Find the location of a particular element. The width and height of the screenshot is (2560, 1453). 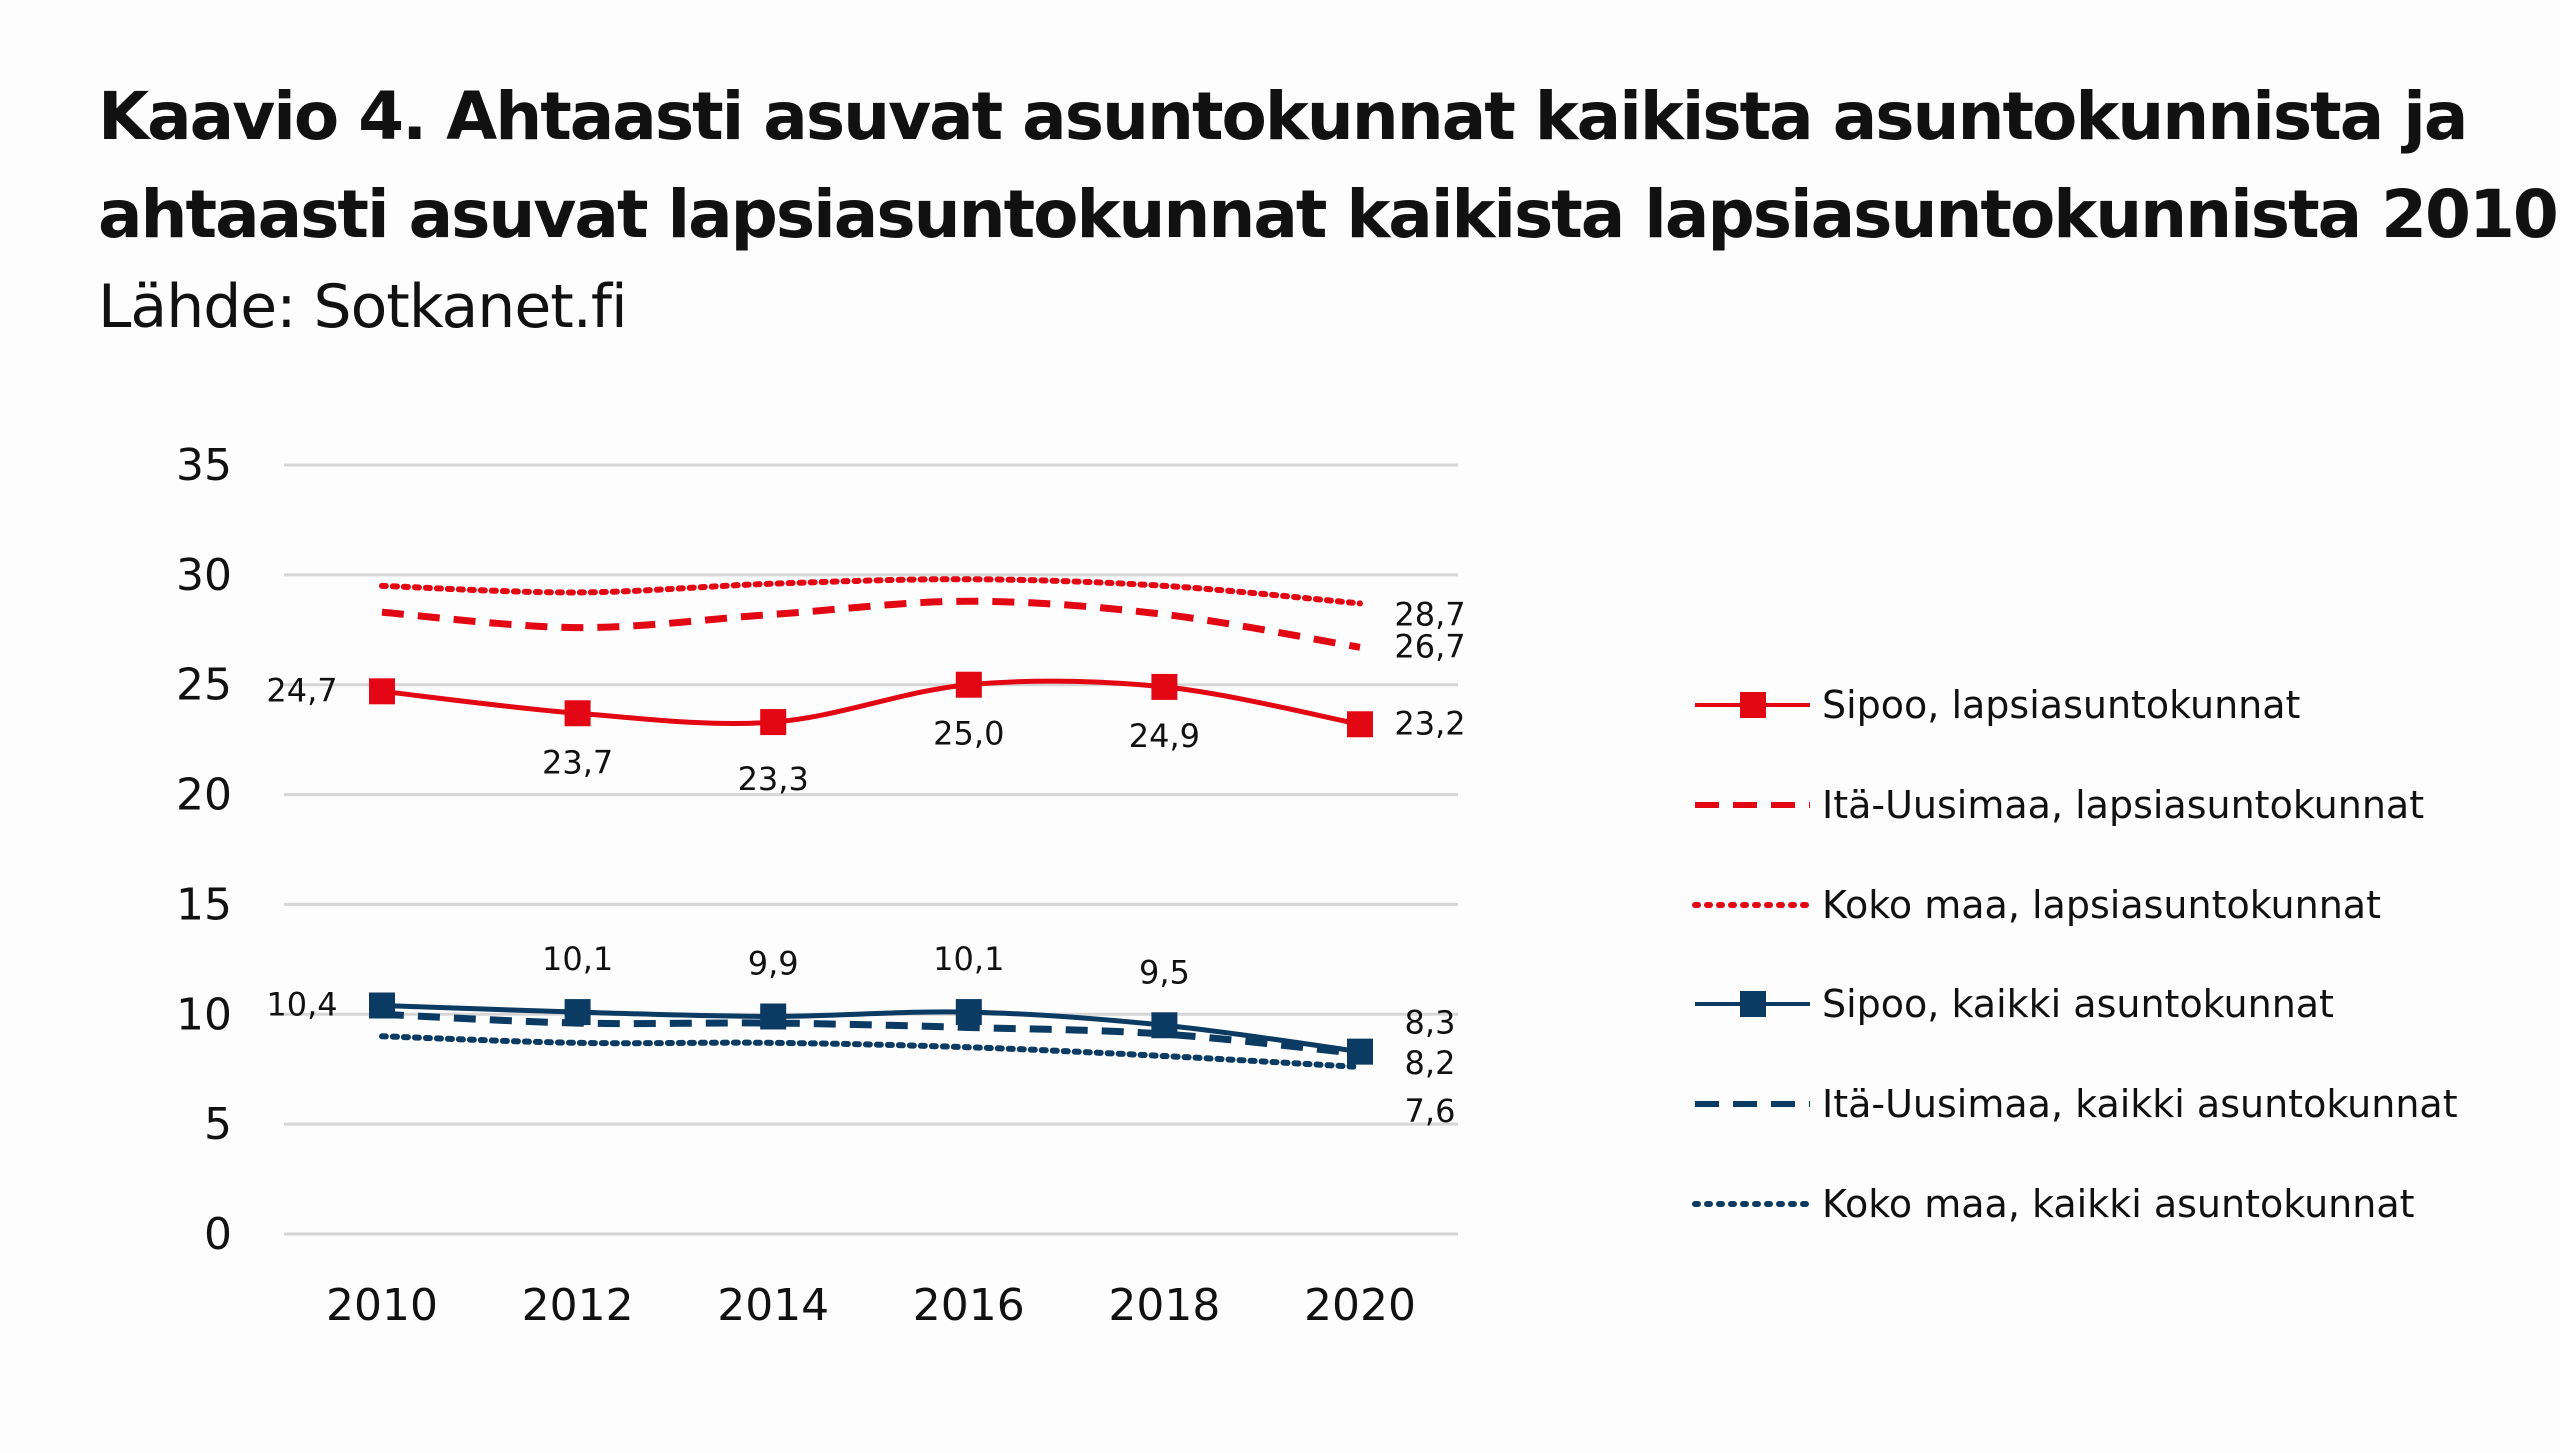

data-label: 10,4 is located at coordinates (301, 1004).